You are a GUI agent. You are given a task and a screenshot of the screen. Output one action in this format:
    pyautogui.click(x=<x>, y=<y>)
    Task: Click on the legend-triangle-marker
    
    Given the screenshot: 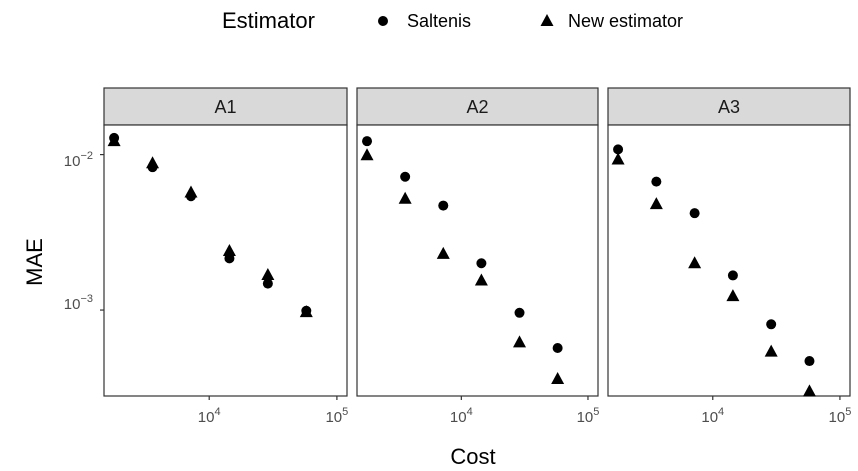 What is the action you would take?
    pyautogui.click(x=547, y=20)
    